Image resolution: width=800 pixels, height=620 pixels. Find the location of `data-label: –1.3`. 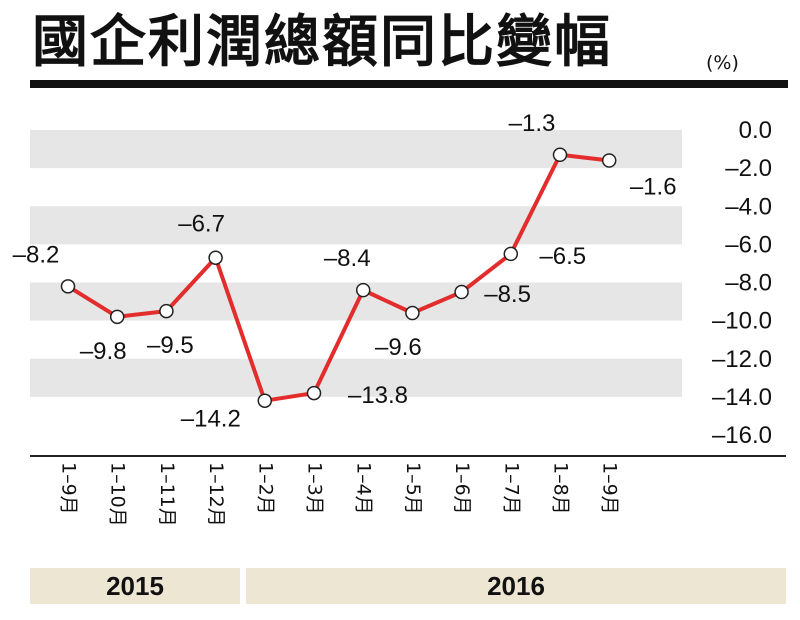

data-label: –1.3 is located at coordinates (532, 123).